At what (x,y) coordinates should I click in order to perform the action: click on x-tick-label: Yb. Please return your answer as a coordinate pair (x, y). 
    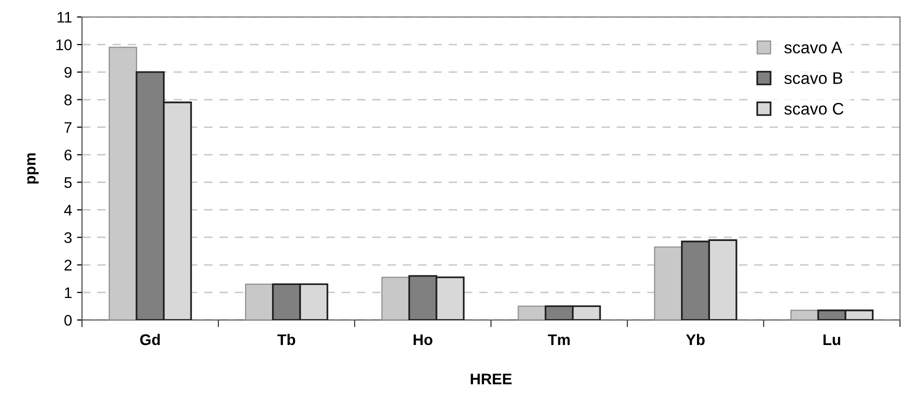
    Looking at the image, I should click on (695, 340).